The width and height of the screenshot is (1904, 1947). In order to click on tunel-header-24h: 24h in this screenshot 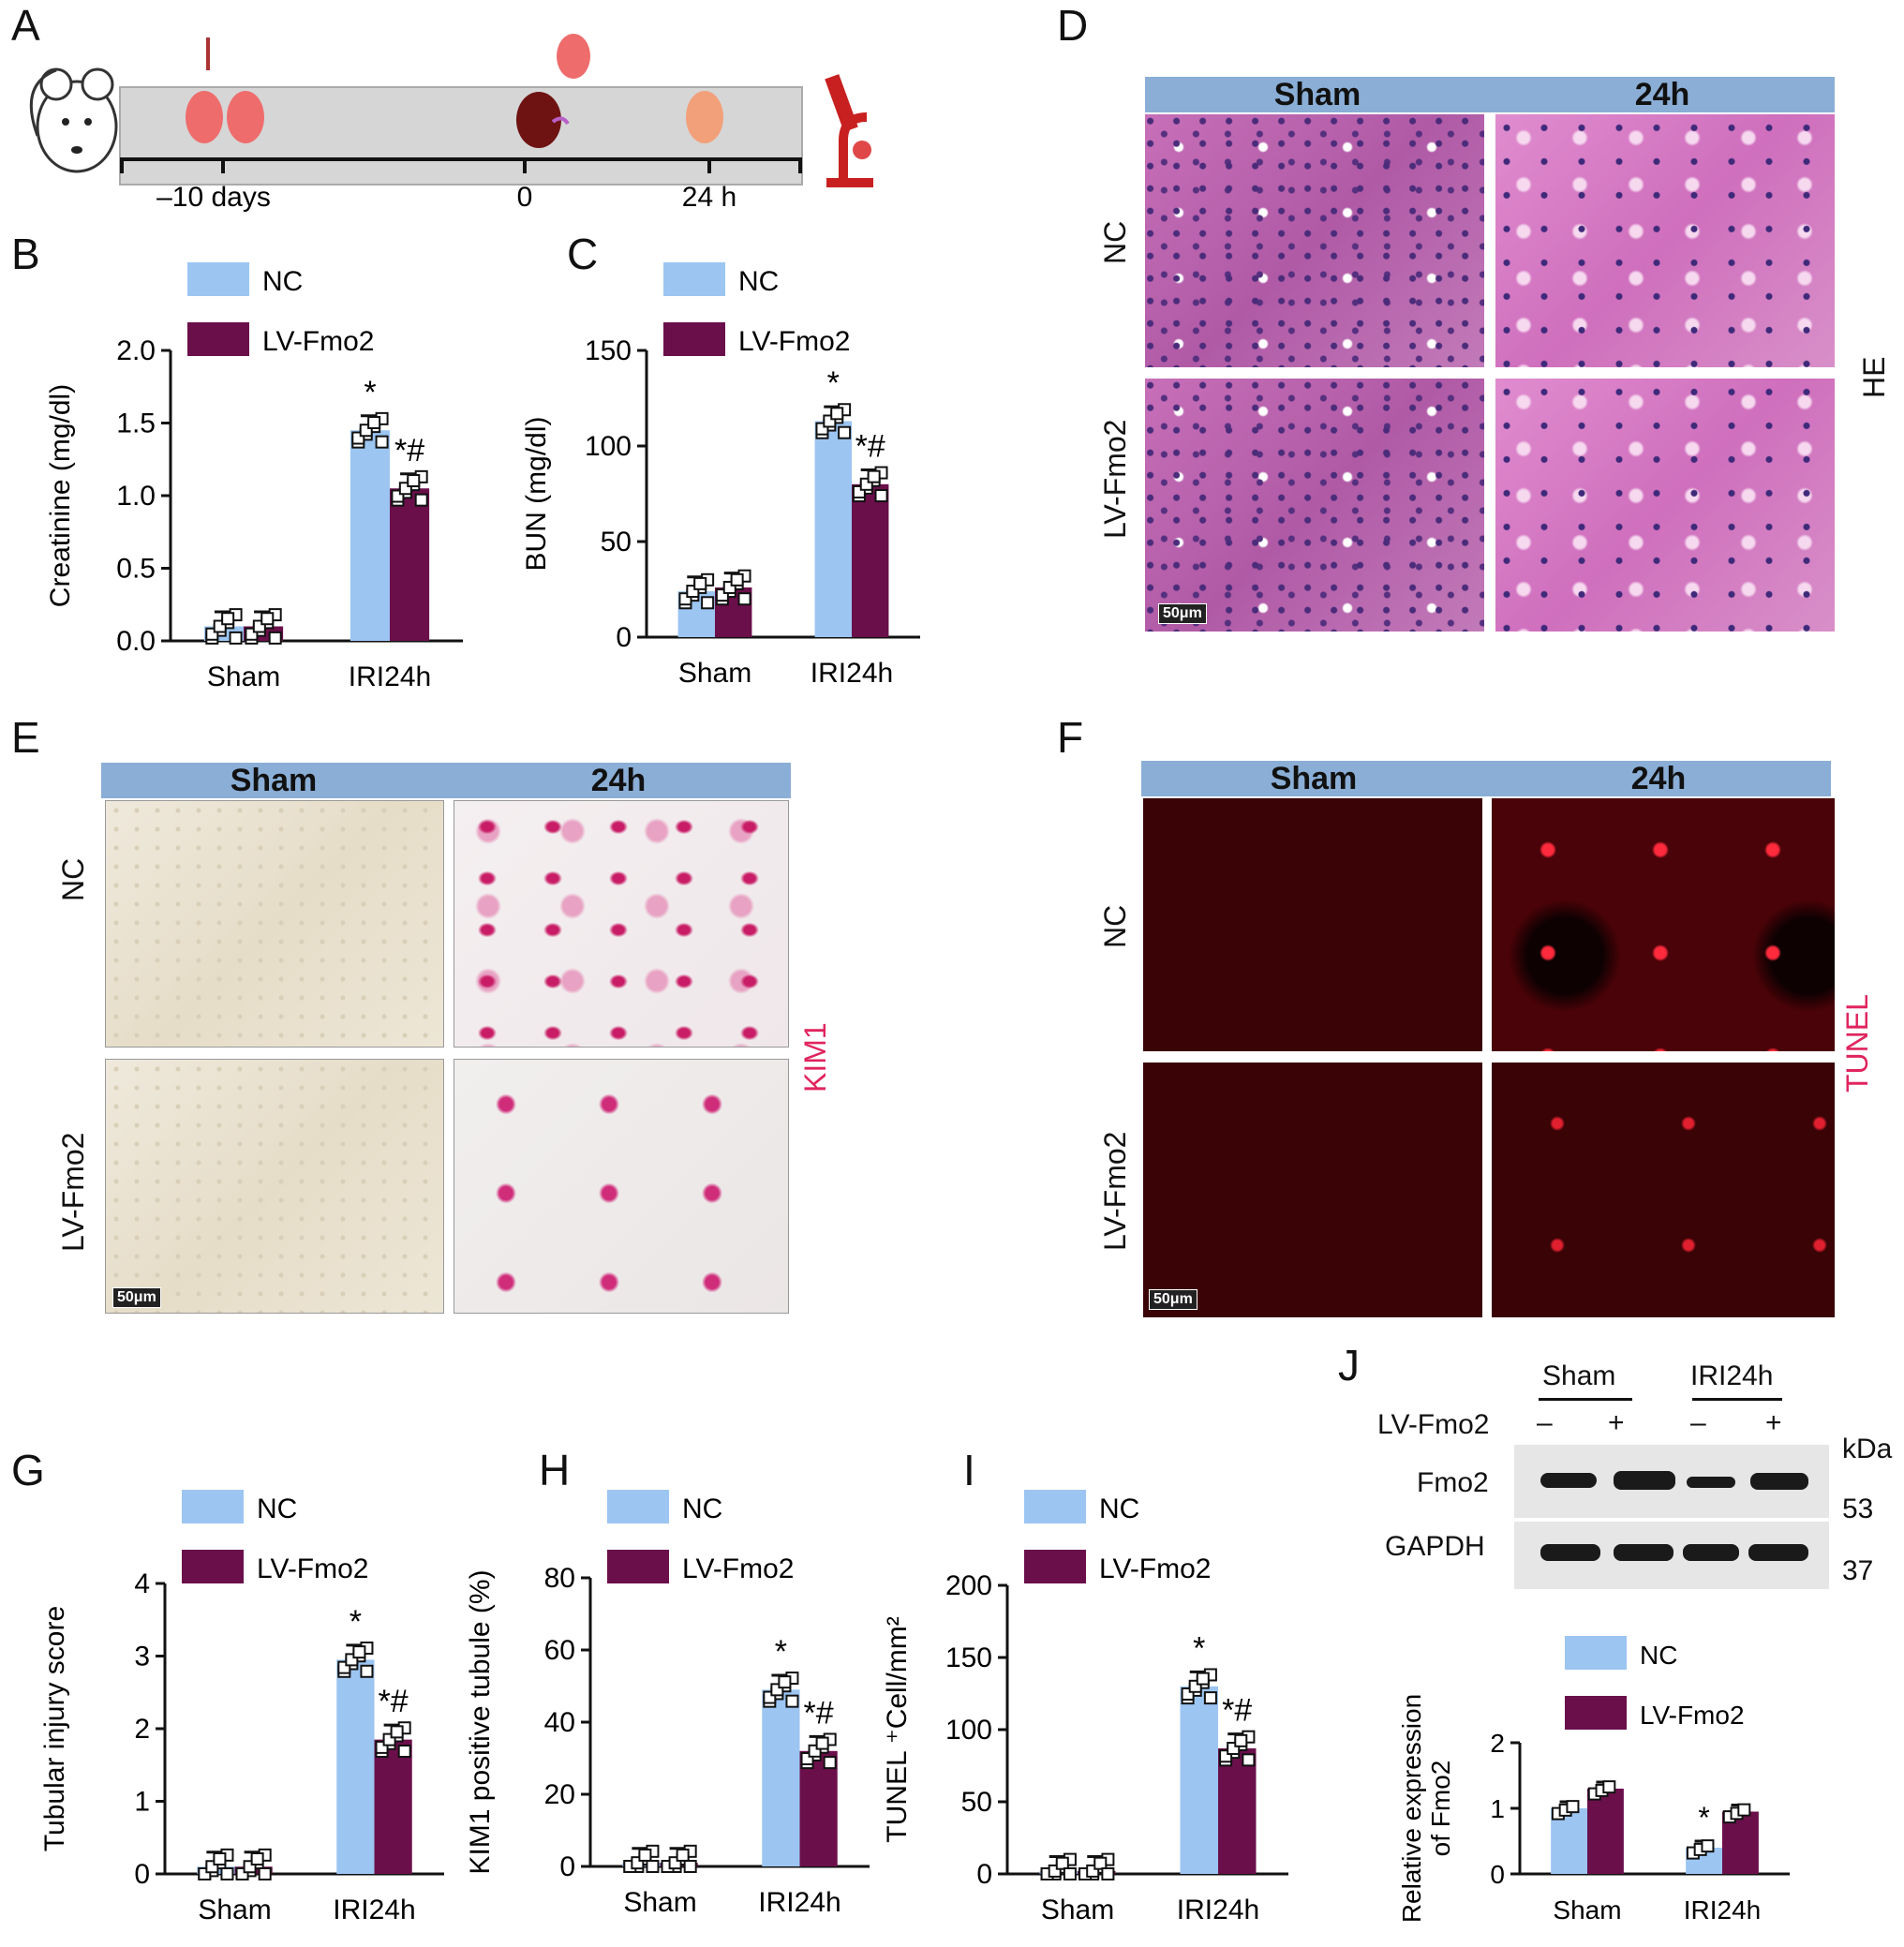, I will do `click(1658, 778)`.